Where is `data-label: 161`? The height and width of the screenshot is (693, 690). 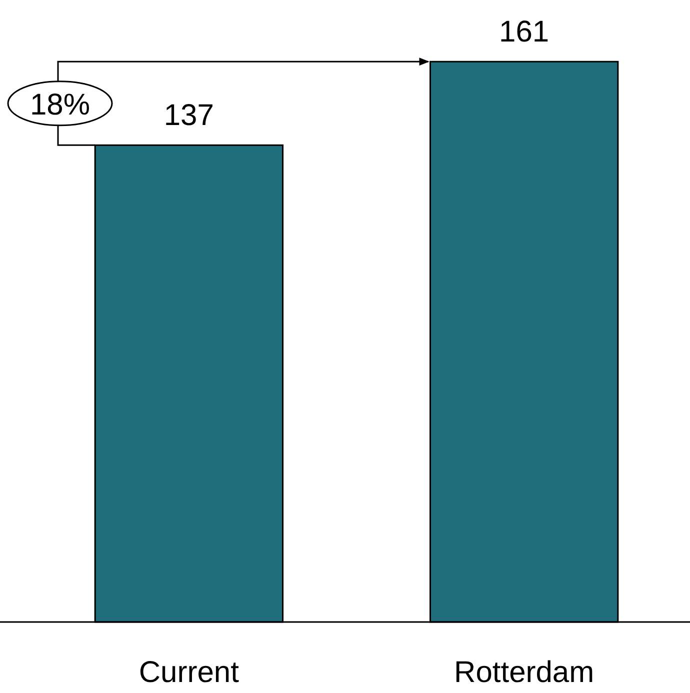 data-label: 161 is located at coordinates (524, 32).